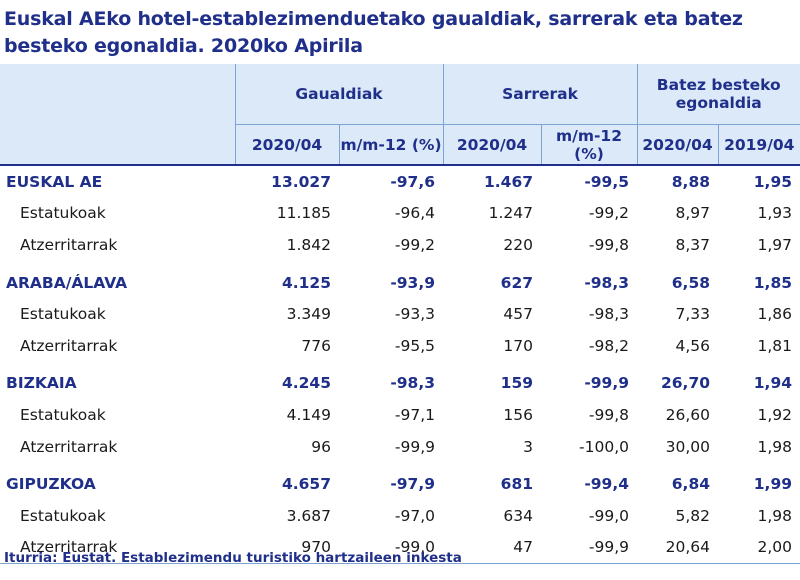  What do you see at coordinates (517, 383) in the screenshot?
I see `table-cell: 159` at bounding box center [517, 383].